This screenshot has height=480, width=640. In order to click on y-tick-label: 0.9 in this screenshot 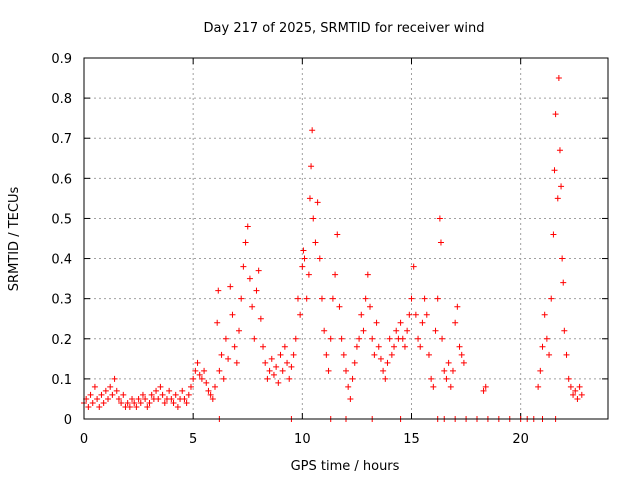, I will do `click(61, 59)`.